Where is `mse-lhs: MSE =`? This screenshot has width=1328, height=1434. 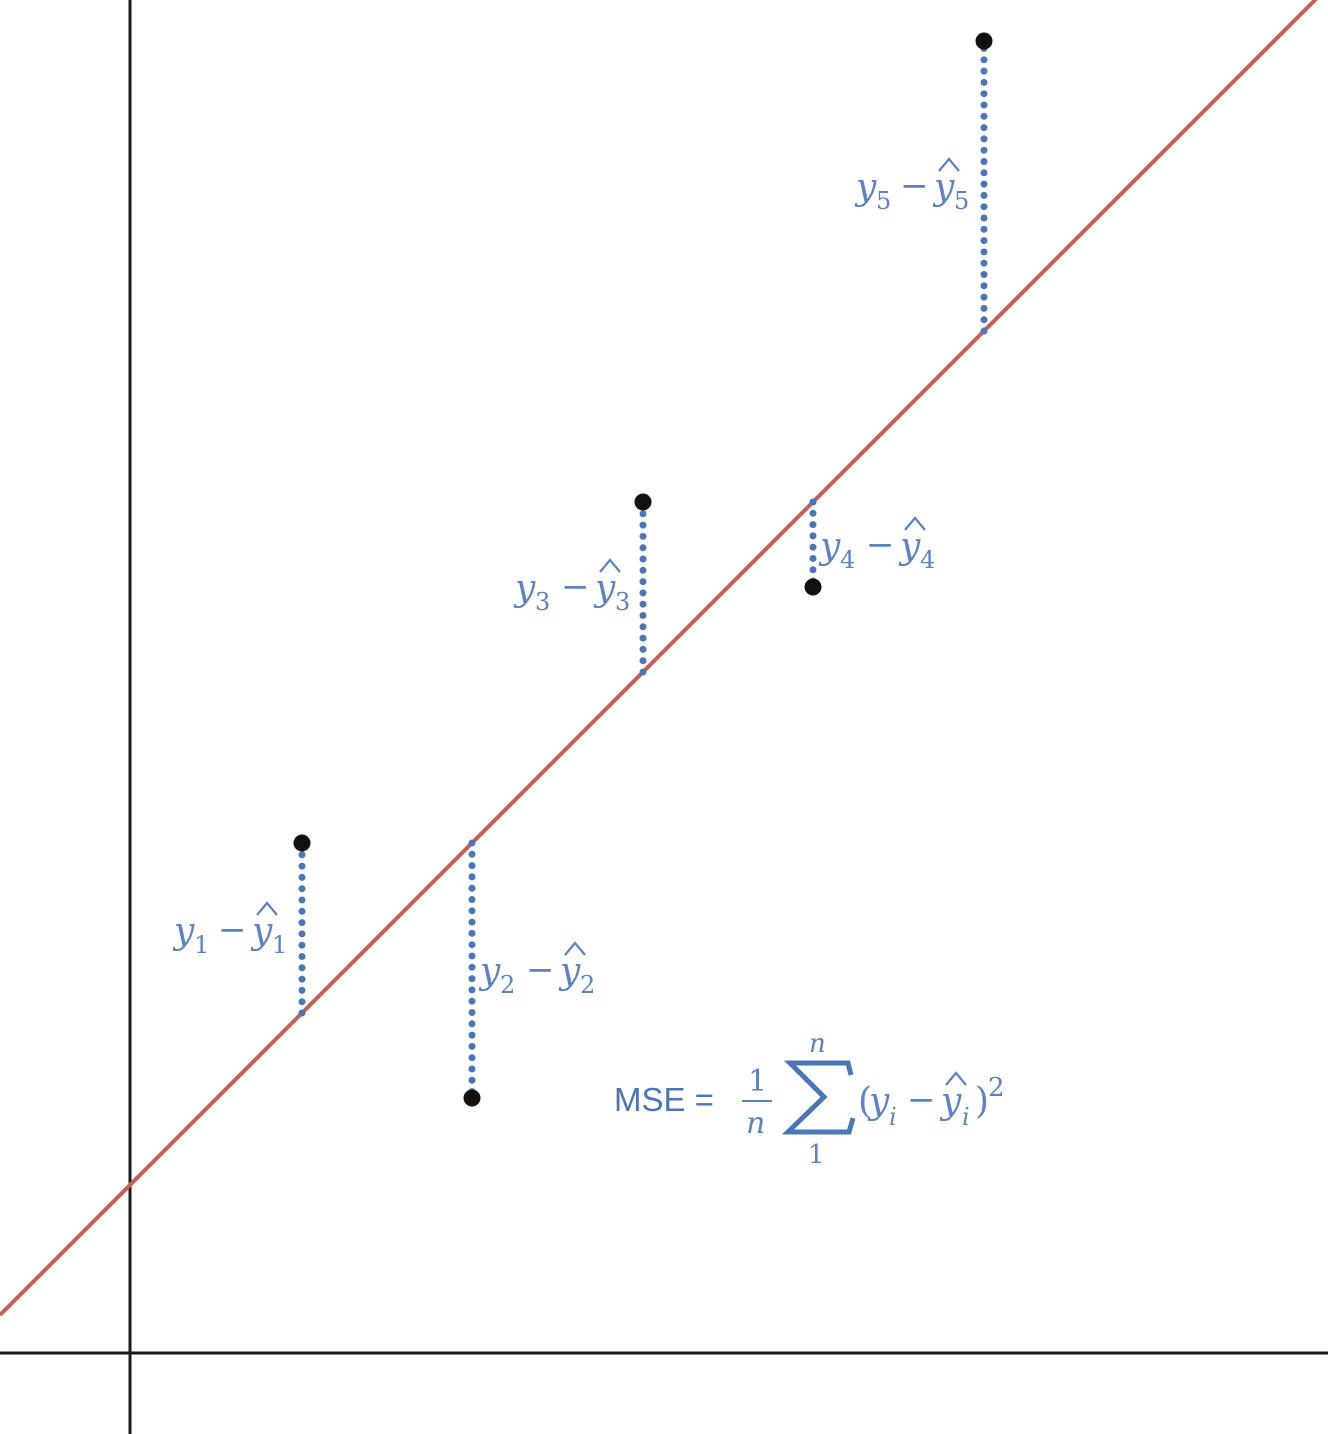
mse-lhs: MSE = is located at coordinates (664, 1099).